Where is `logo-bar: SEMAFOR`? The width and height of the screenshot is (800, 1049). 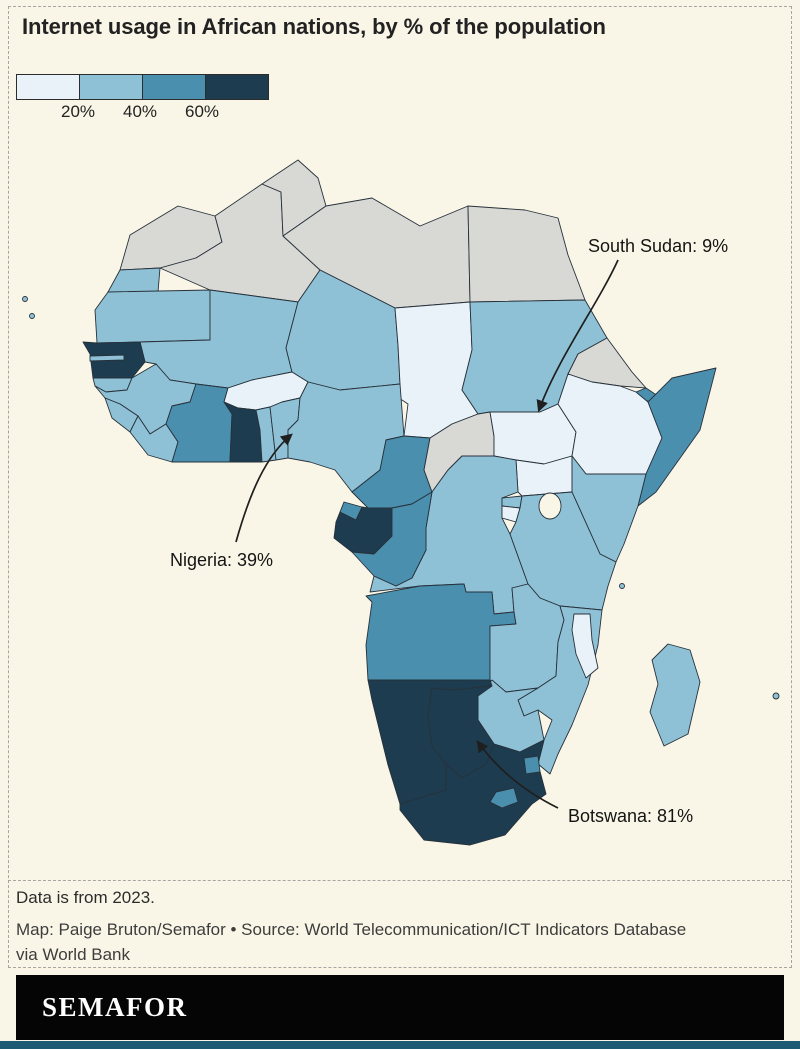
logo-bar: SEMAFOR is located at coordinates (400, 1007).